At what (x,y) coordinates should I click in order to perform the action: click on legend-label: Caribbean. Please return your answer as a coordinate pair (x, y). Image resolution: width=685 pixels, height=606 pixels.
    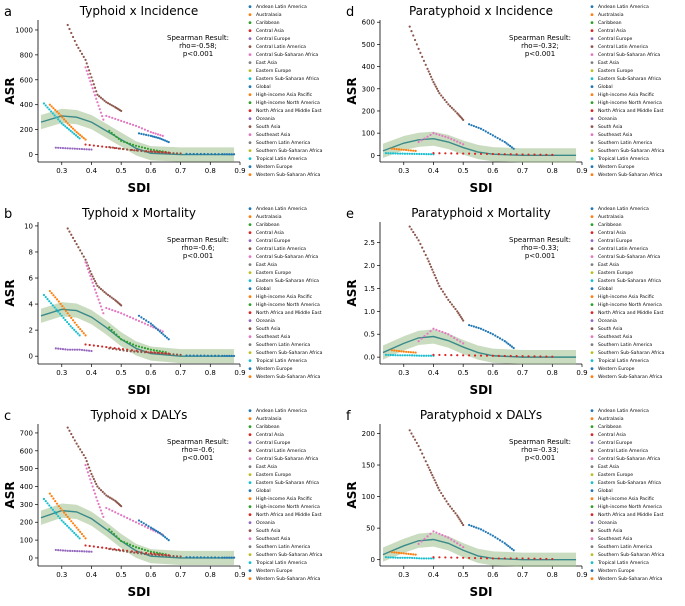
    Looking at the image, I should click on (268, 225).